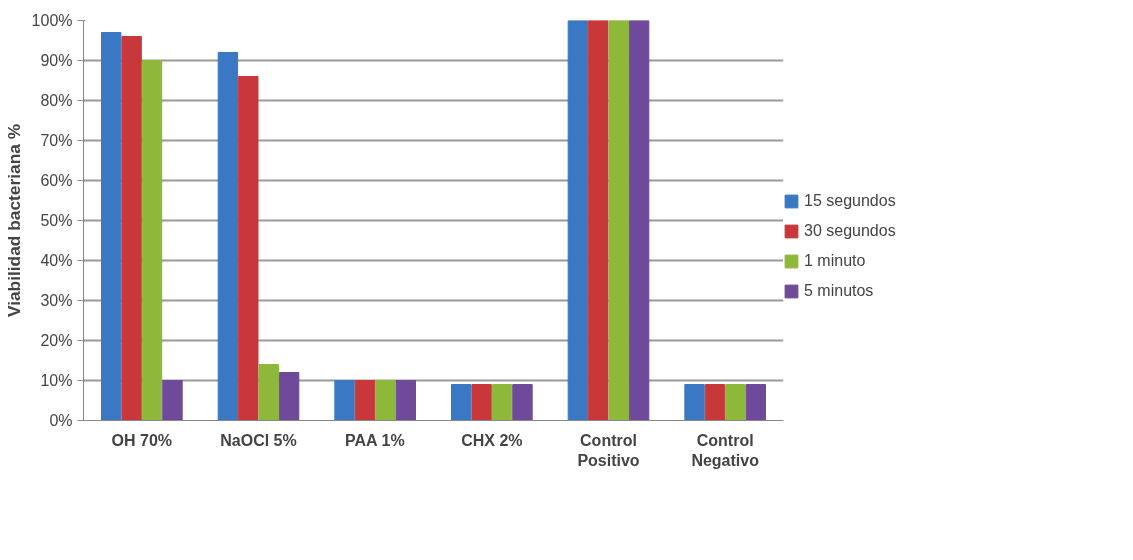  Describe the element at coordinates (52, 20) in the screenshot. I see `y-tick-label: 100%` at that location.